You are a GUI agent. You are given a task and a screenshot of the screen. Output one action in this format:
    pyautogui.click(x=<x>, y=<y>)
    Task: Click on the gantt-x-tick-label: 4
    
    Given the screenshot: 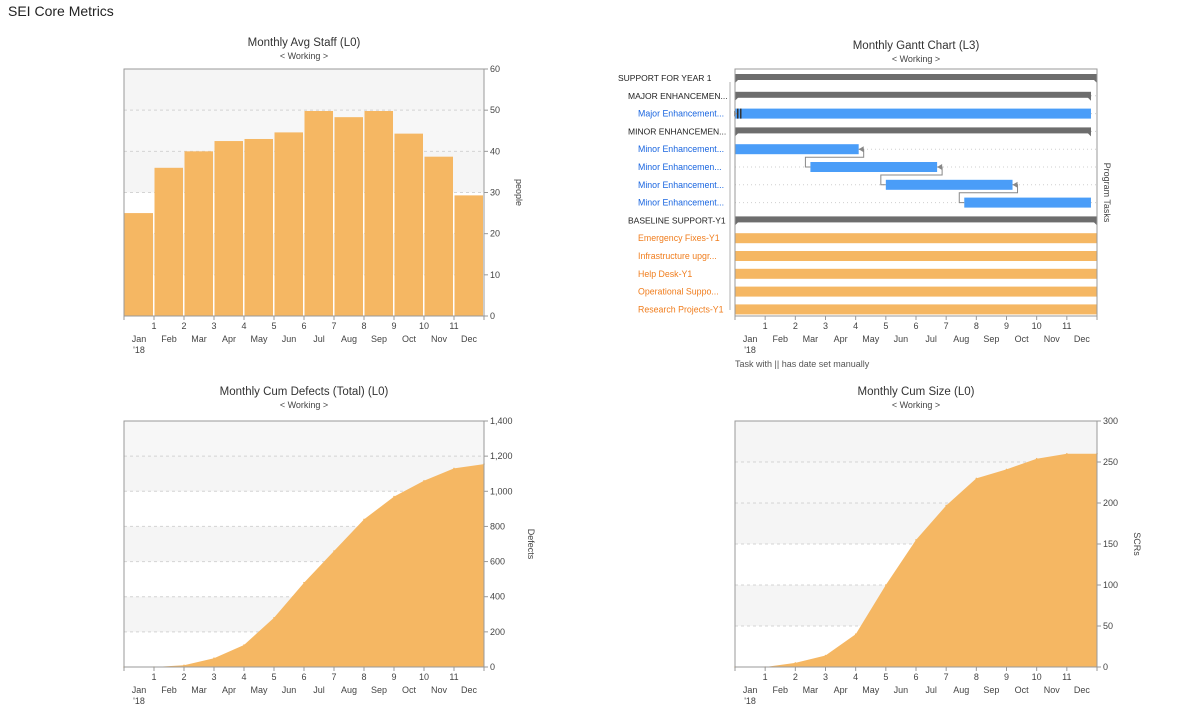 What is the action you would take?
    pyautogui.click(x=855, y=326)
    